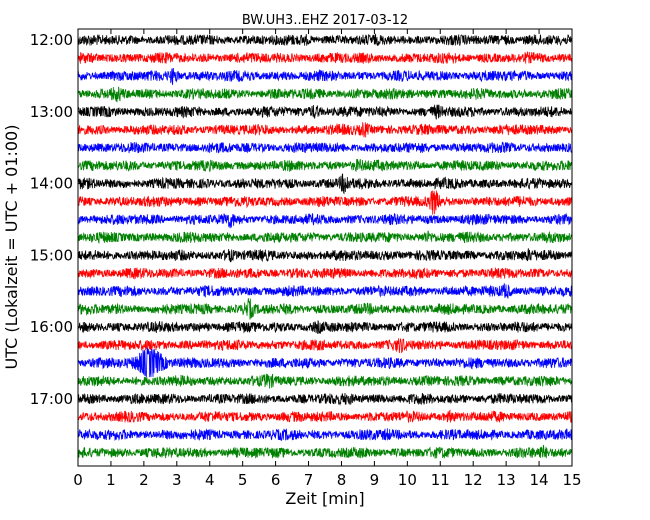 Image resolution: width=650 pixels, height=520 pixels. What do you see at coordinates (243, 480) in the screenshot?
I see `x-tick-label: 5` at bounding box center [243, 480].